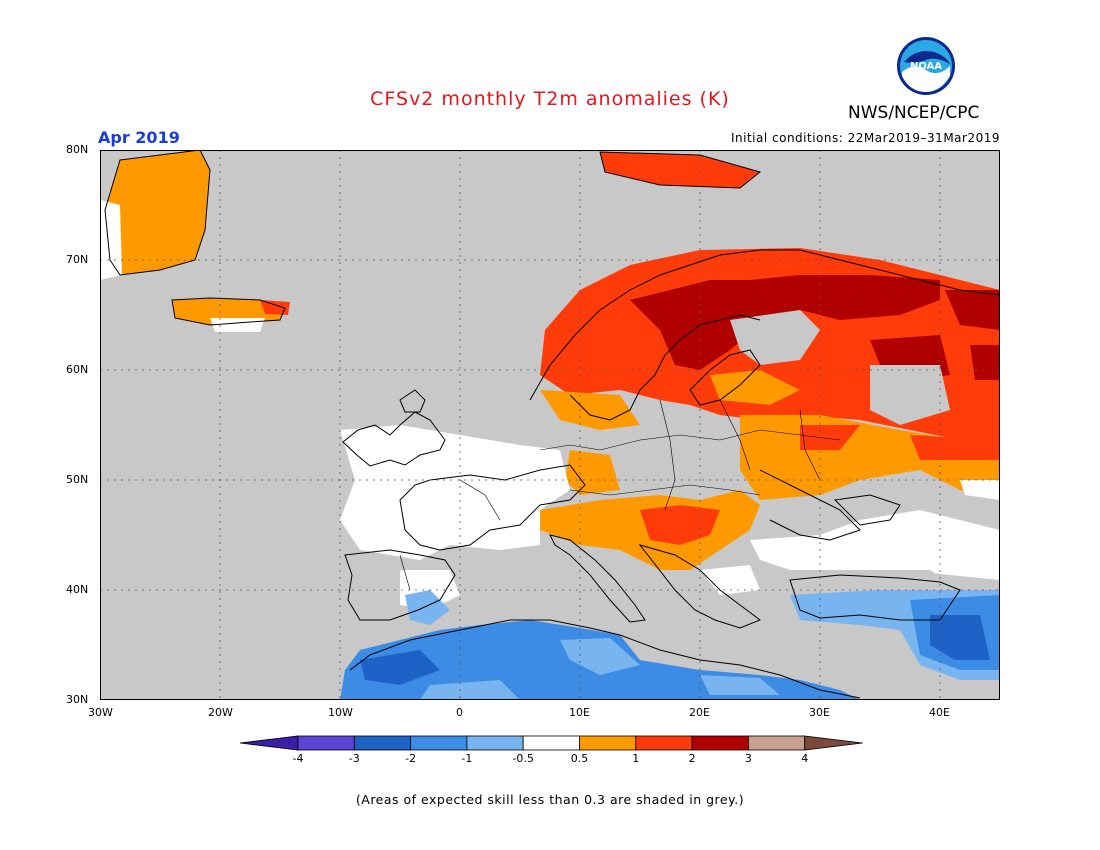 The height and width of the screenshot is (850, 1100). I want to click on colorbar-label: -3, so click(354, 758).